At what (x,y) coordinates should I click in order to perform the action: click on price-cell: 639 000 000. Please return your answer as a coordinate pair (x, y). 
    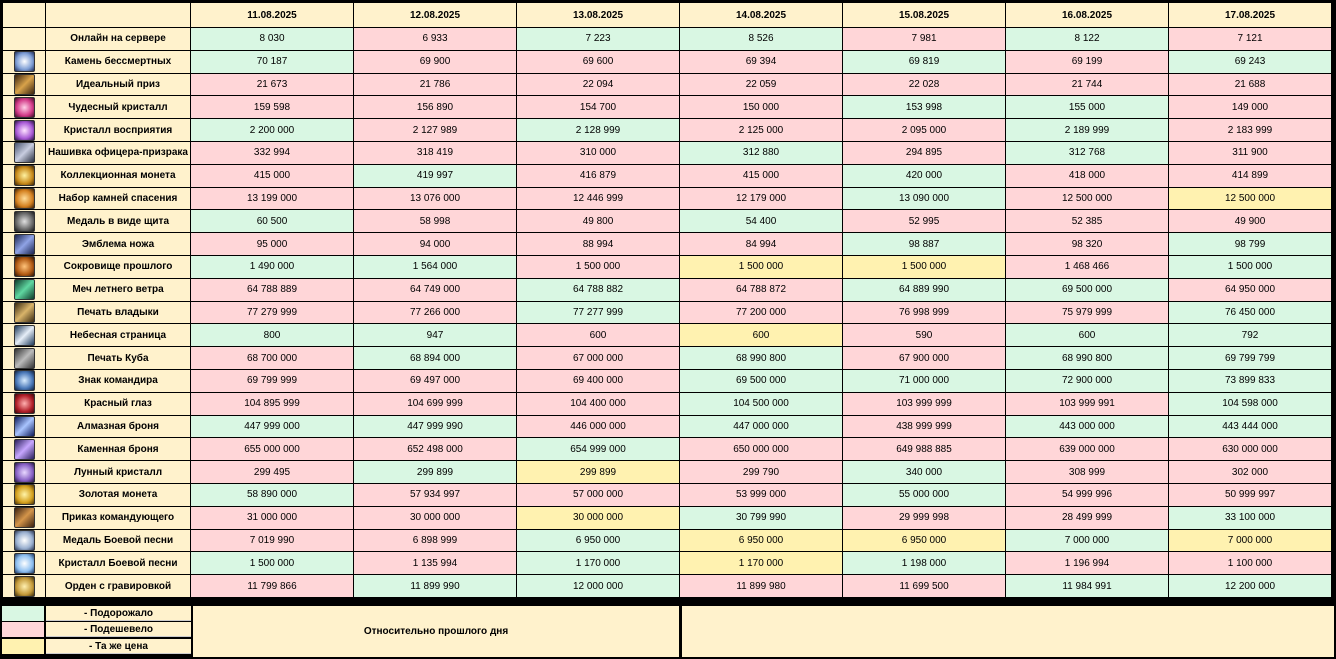
    Looking at the image, I should click on (1087, 449).